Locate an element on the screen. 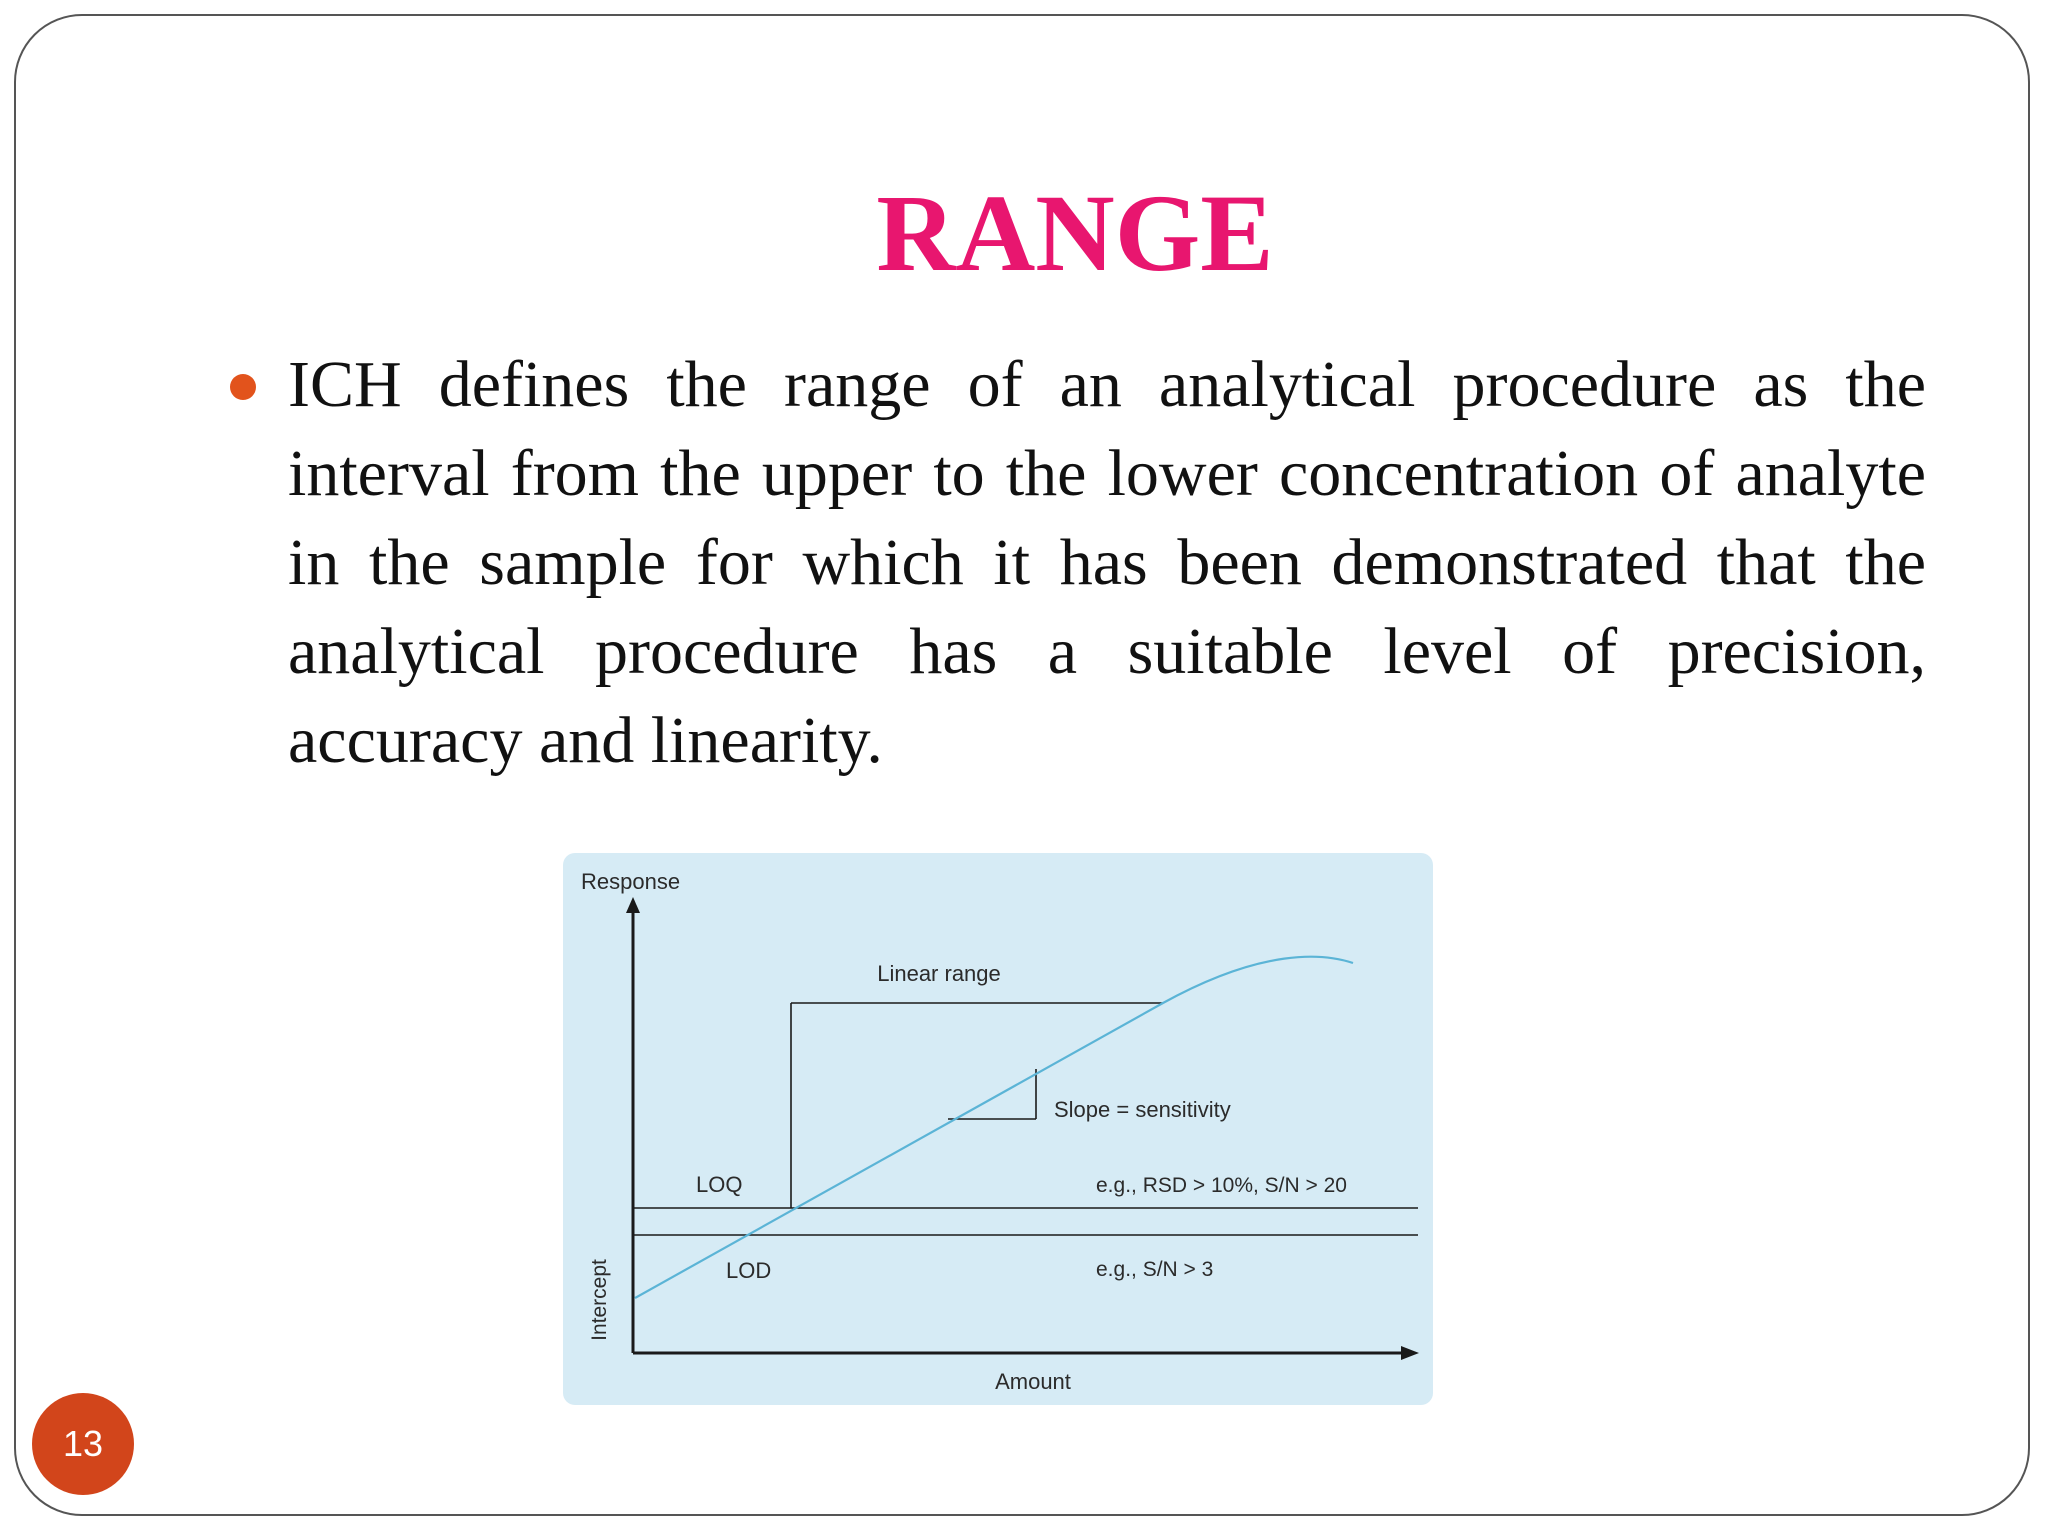  x-axis-label: Amount is located at coordinates (1033, 1381).